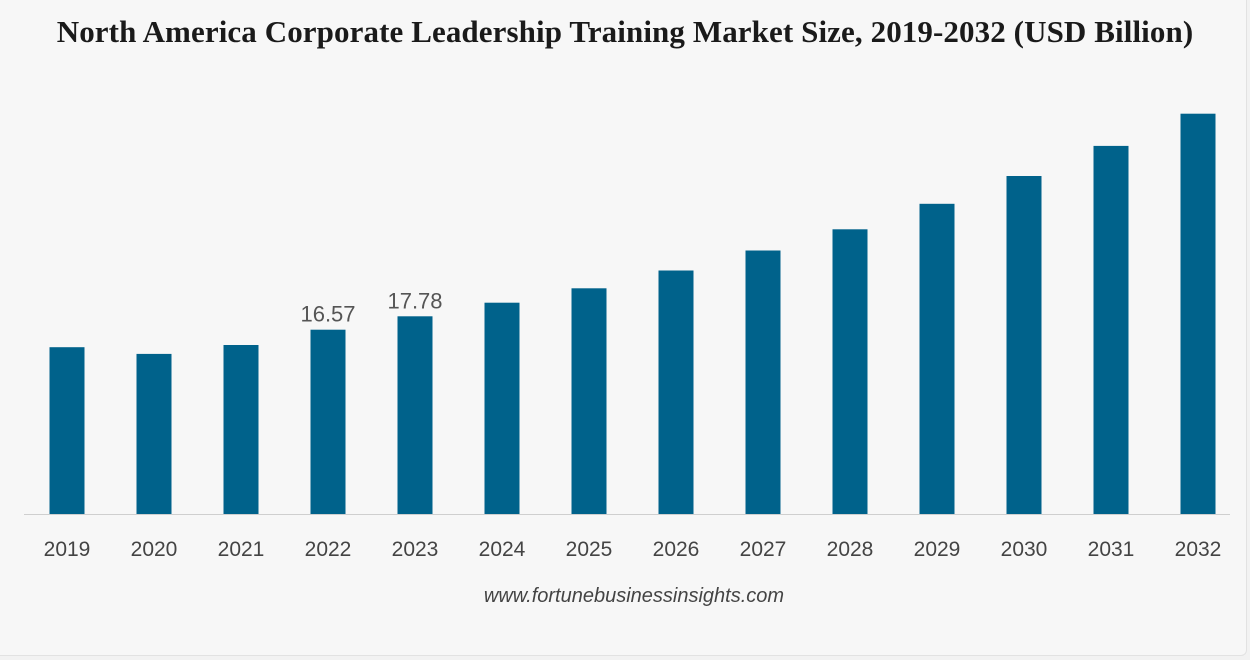 The width and height of the screenshot is (1250, 660). What do you see at coordinates (676, 549) in the screenshot?
I see `x-tick-label: 2026` at bounding box center [676, 549].